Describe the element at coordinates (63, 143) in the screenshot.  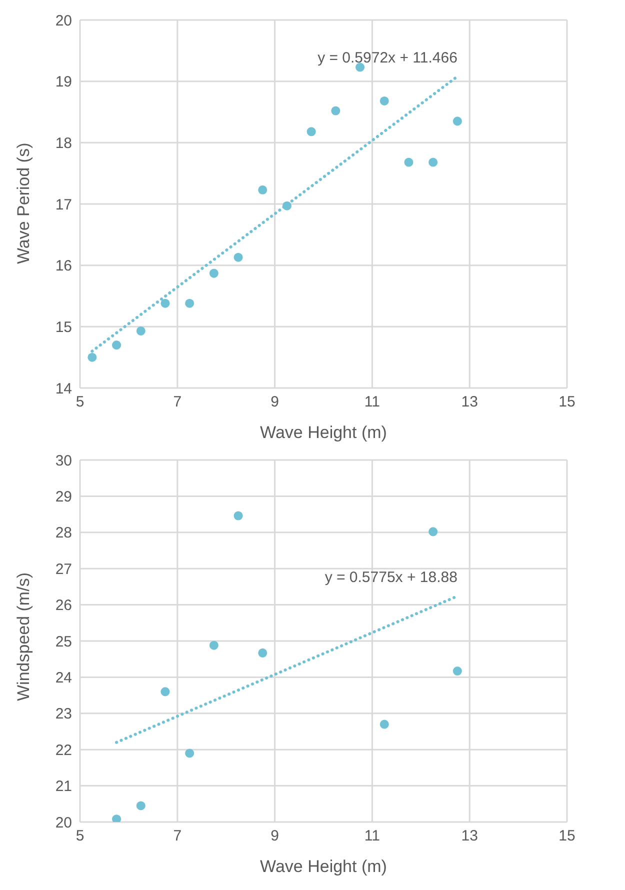
I see `y-tick-label: 18` at that location.